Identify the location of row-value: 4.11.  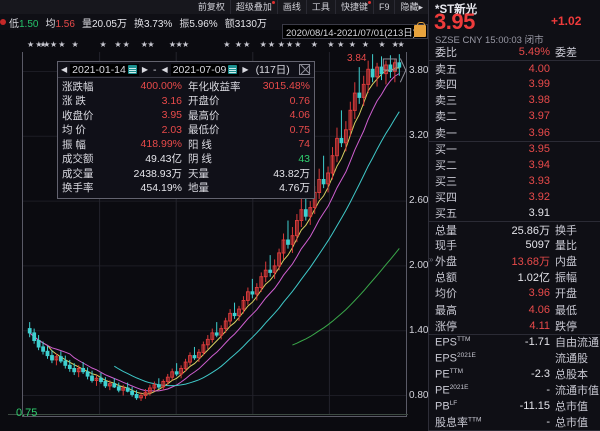
(539, 325).